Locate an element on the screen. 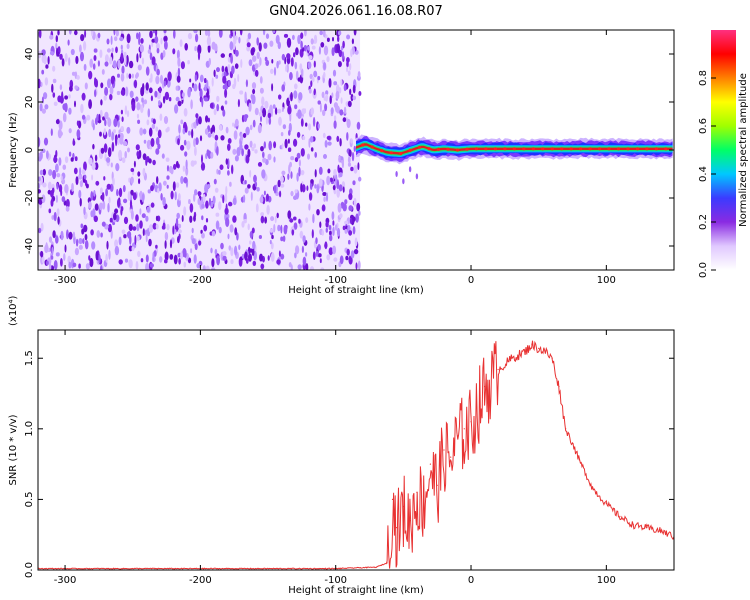  snr-x-axis-label: Height of straight line (km) is located at coordinates (356, 590).